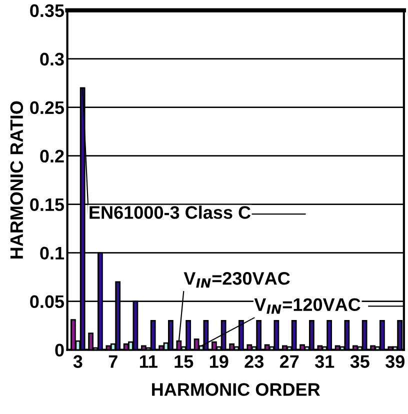 Image resolution: width=408 pixels, height=414 pixels. What do you see at coordinates (47, 11) in the screenshot?
I see `y-tick-label: 0.35` at bounding box center [47, 11].